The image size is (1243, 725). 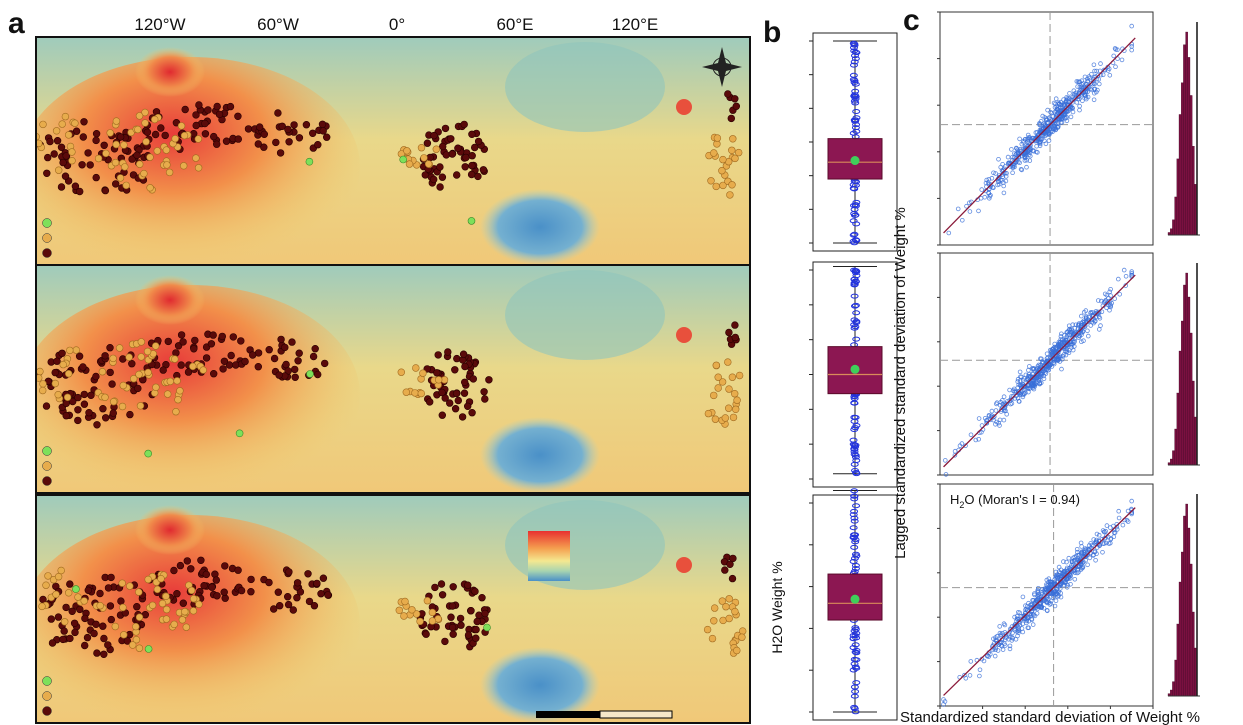 I want to click on hellas-basin, so click(x=540, y=455).